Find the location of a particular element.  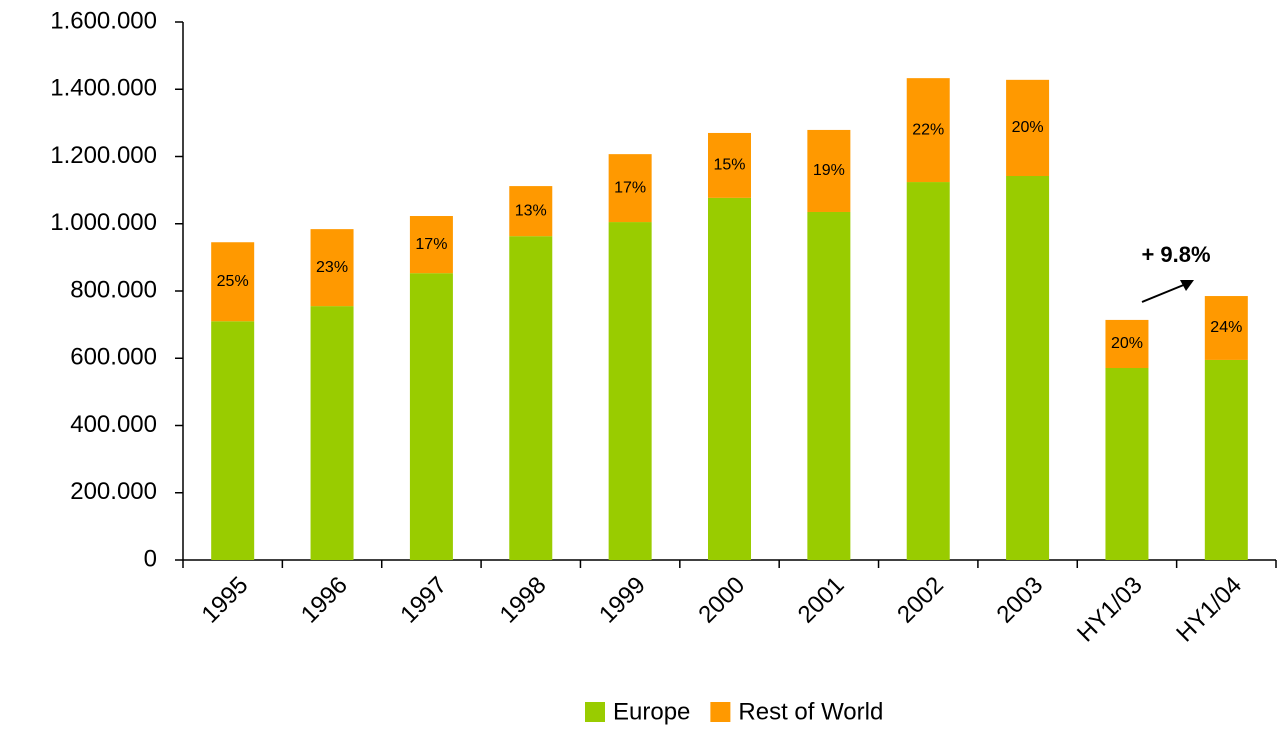

share-label: 13% is located at coordinates (531, 210).